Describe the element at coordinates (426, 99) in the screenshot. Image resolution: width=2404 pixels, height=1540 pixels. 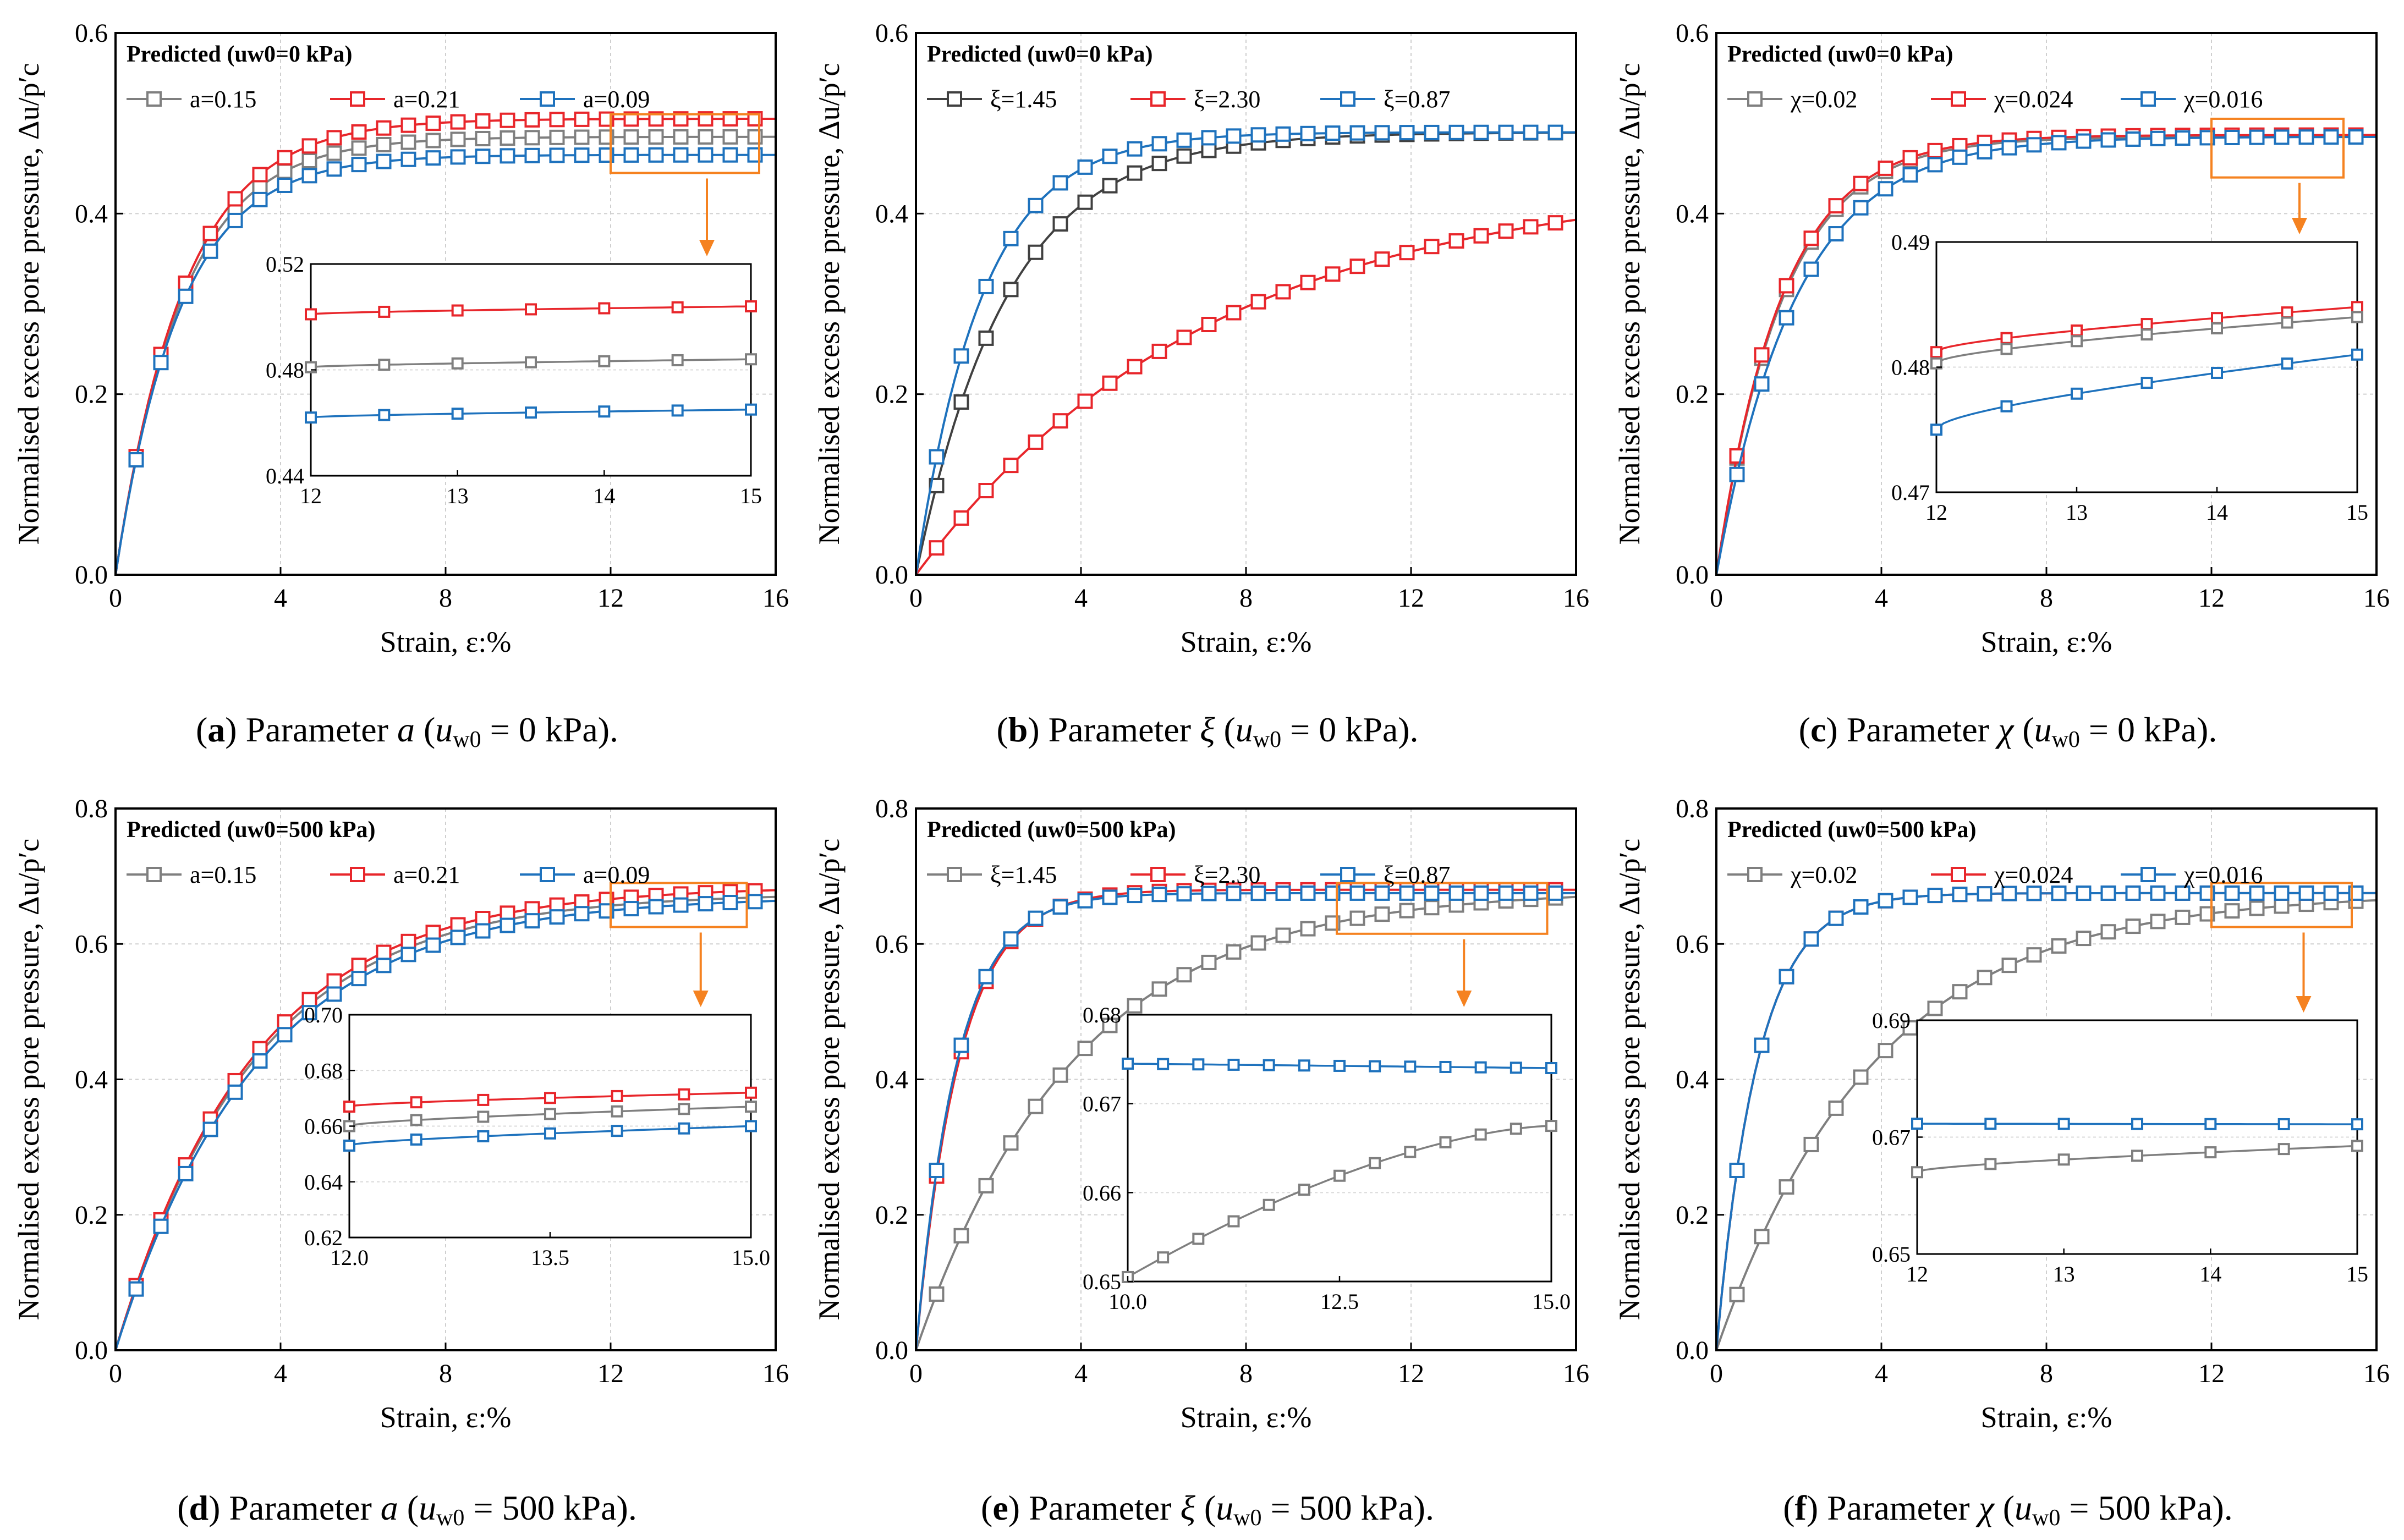
I see `legend-label: a=0.21` at that location.